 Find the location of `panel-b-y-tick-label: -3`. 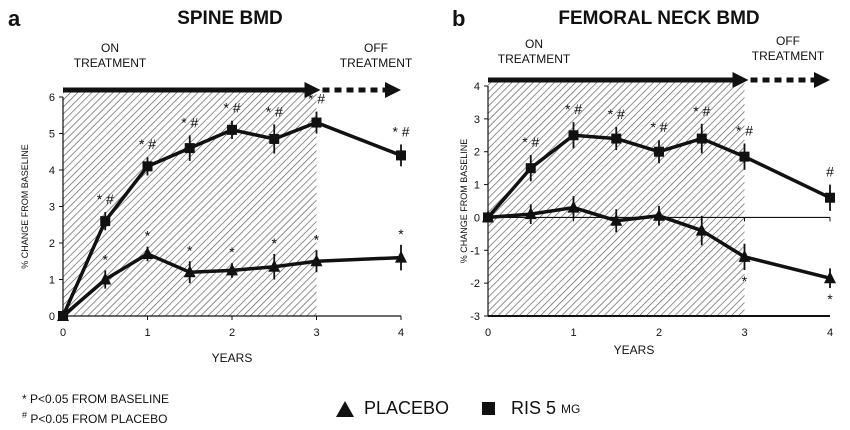

panel-b-y-tick-label: -3 is located at coordinates (475, 317).